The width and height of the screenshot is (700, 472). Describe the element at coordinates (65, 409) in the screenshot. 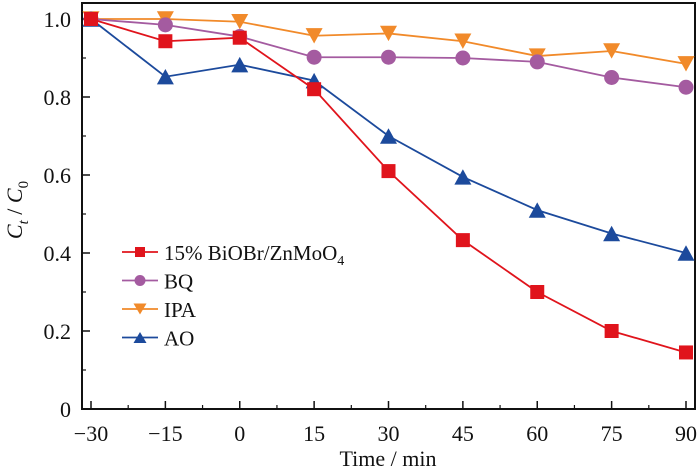

I see `y-tick-label: 0` at that location.